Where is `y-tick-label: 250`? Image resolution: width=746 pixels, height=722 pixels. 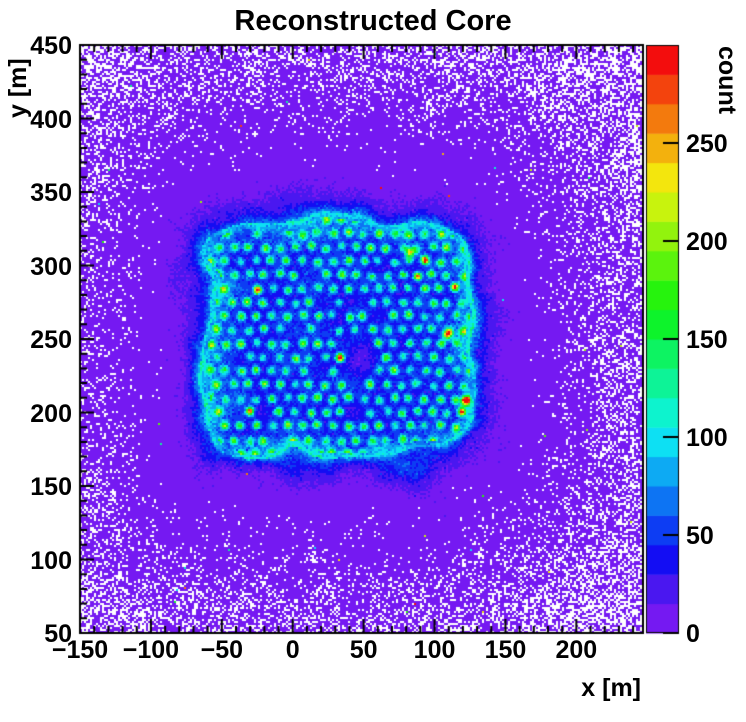
y-tick-label: 250 is located at coordinates (51, 340).